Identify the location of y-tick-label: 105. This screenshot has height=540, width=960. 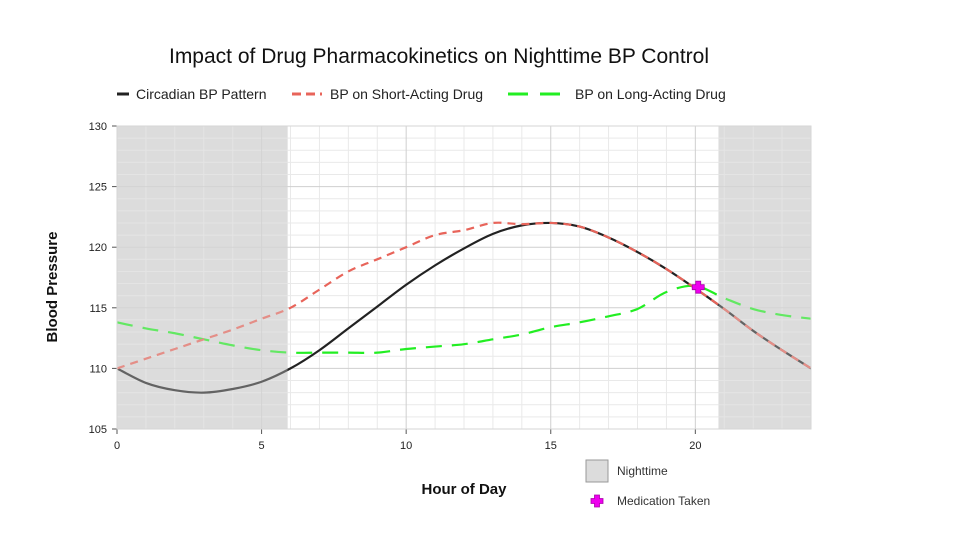
(98, 430).